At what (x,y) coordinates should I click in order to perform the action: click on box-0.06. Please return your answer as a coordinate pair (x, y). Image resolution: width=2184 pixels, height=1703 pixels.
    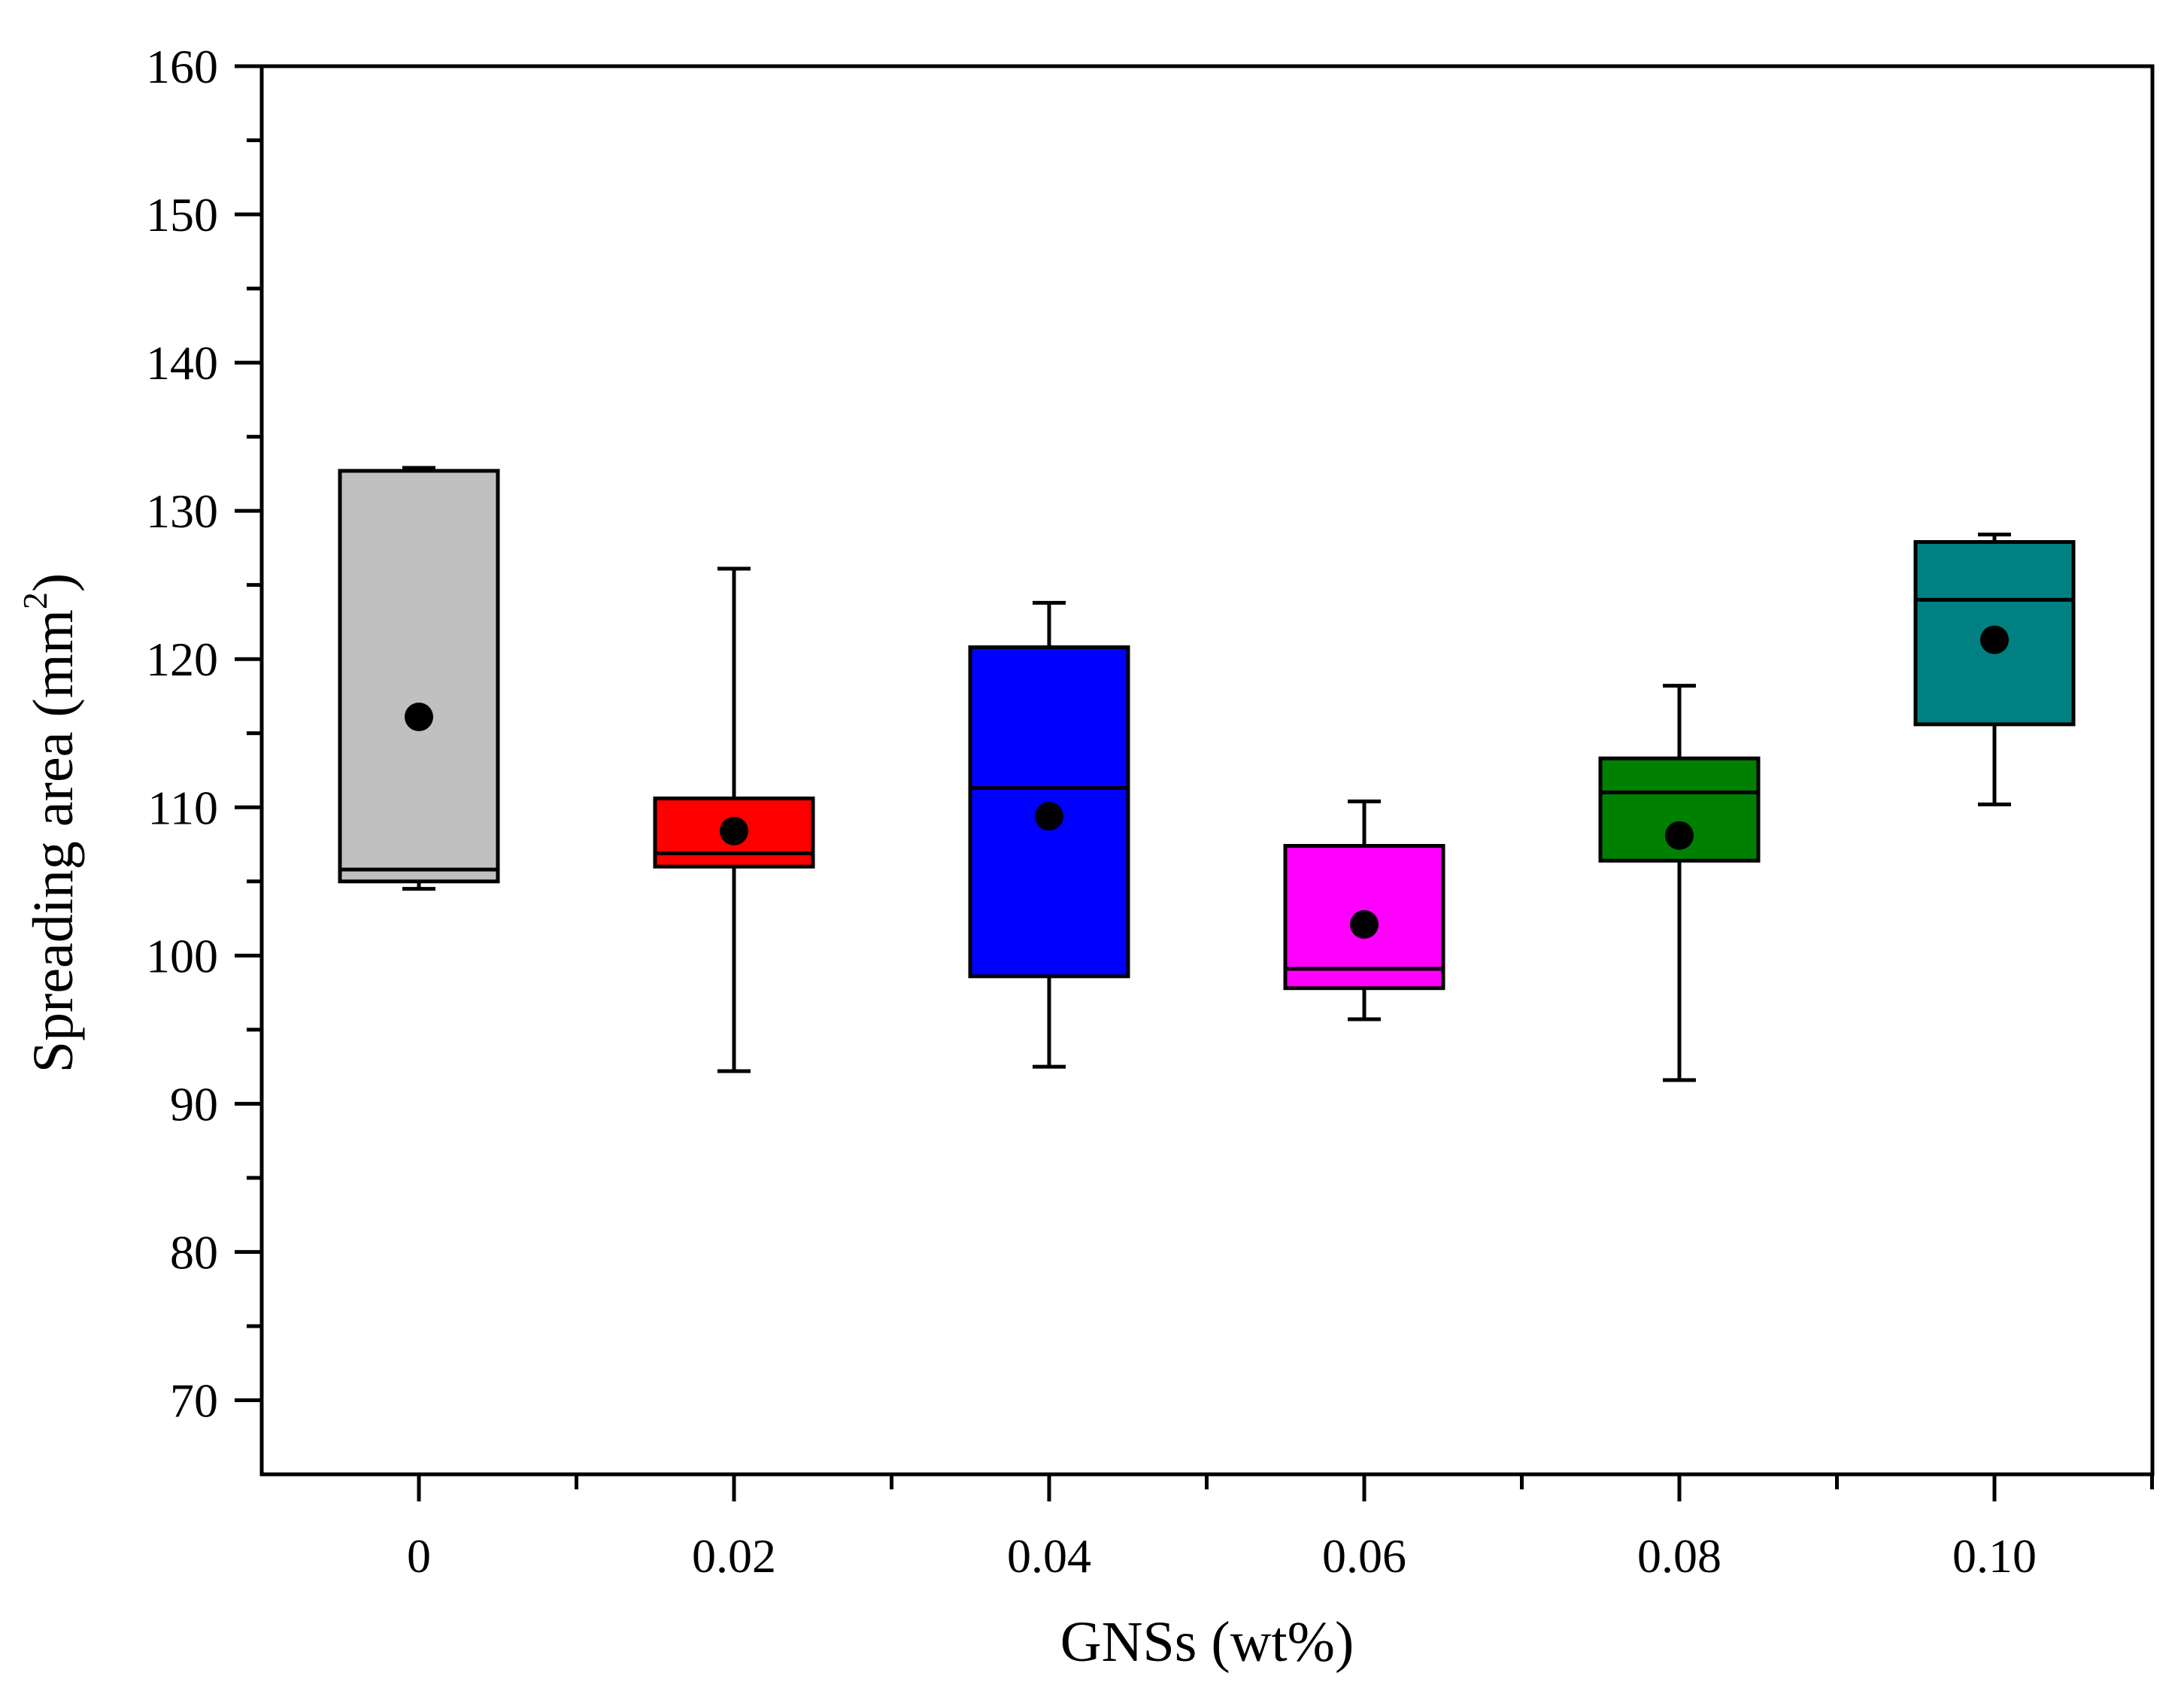
    Looking at the image, I should click on (1364, 910).